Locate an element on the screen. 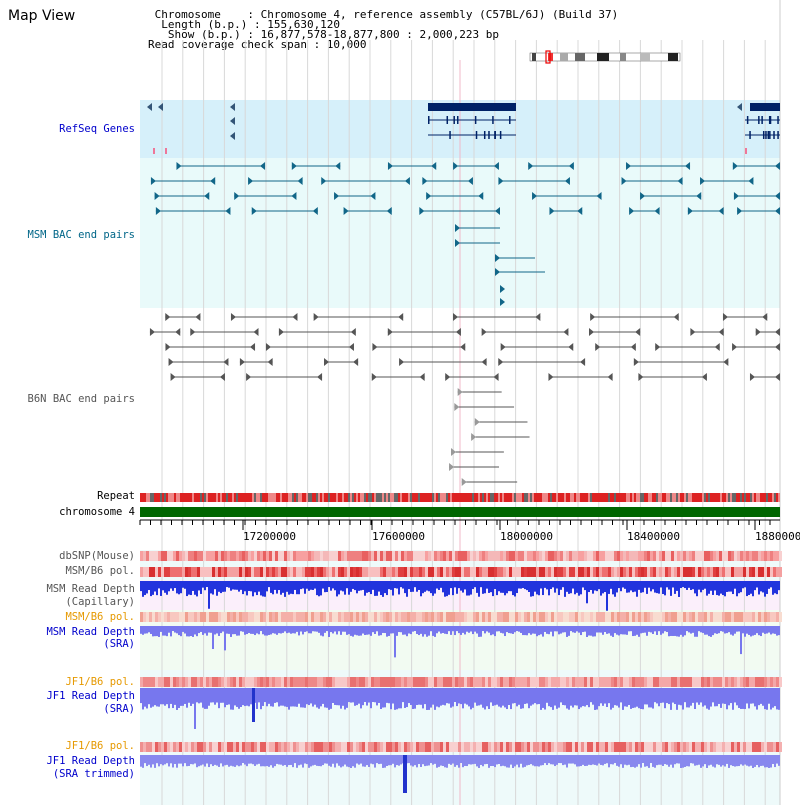  track-label-b6n-bac: B6N BAC end pairs is located at coordinates (81, 399).